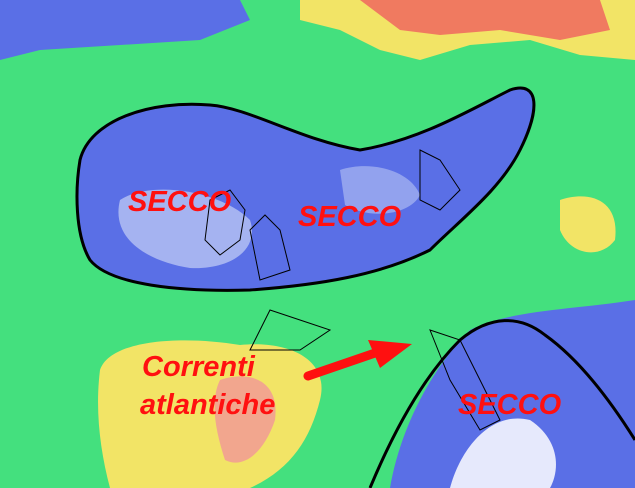 The width and height of the screenshot is (635, 488). What do you see at coordinates (208, 405) in the screenshot?
I see `label-atlantiche: atlantiche` at bounding box center [208, 405].